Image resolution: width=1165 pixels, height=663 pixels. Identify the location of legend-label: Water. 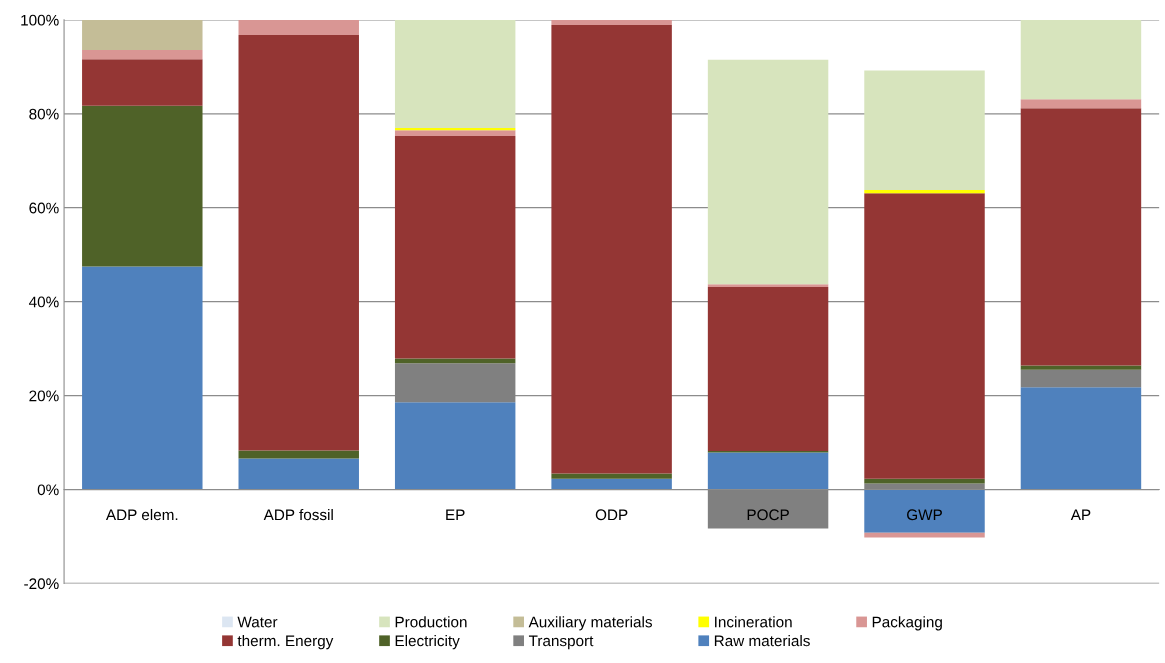
(257, 622).